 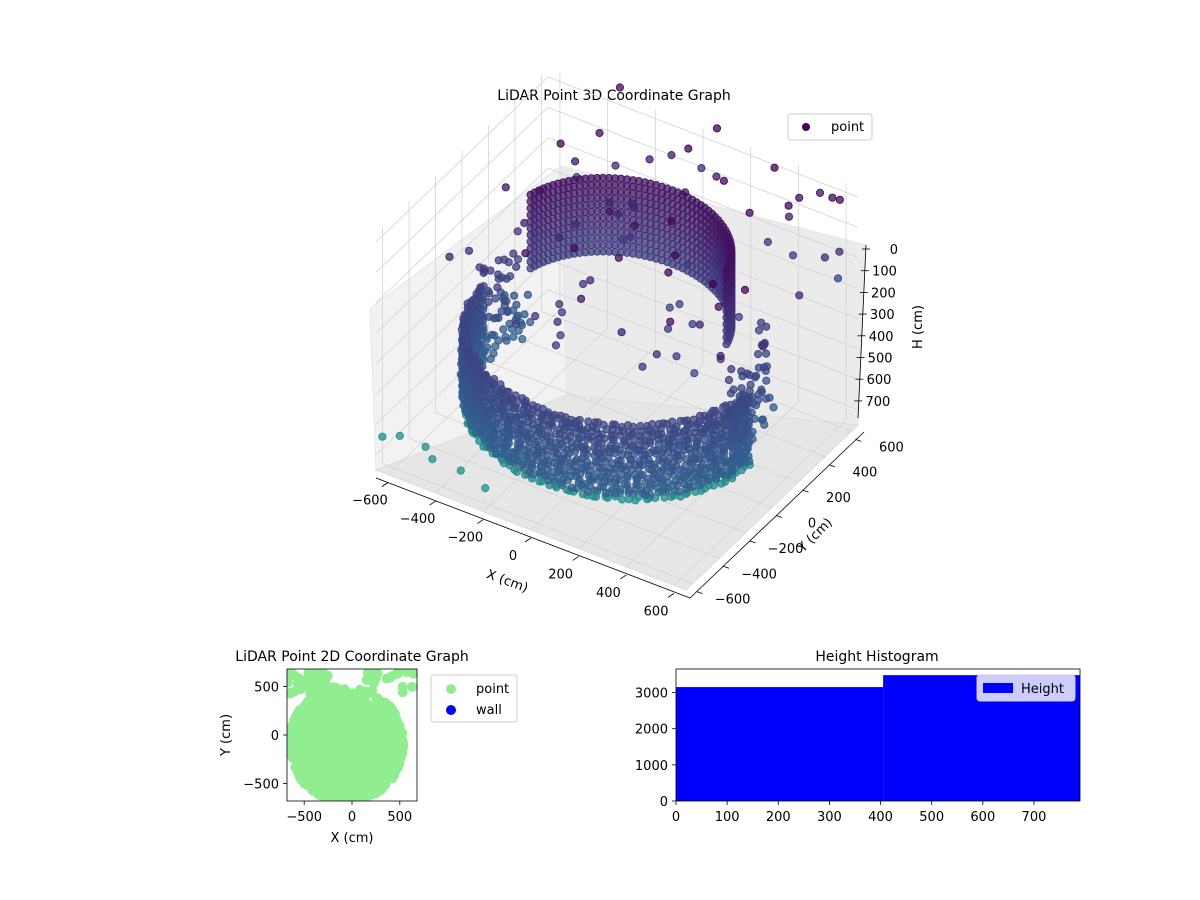 What do you see at coordinates (982, 817) in the screenshot?
I see `histogram-x-tick-label: 600` at bounding box center [982, 817].